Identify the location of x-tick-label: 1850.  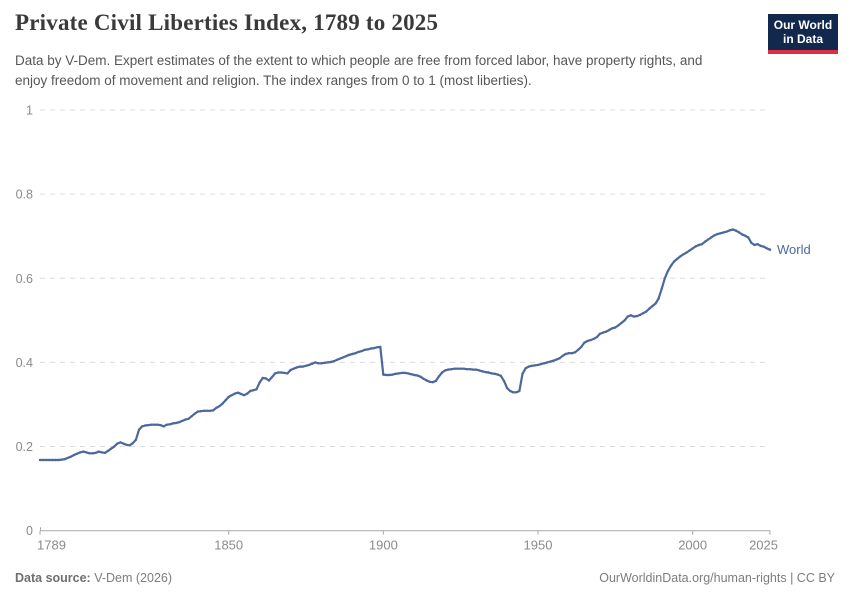
(228, 545).